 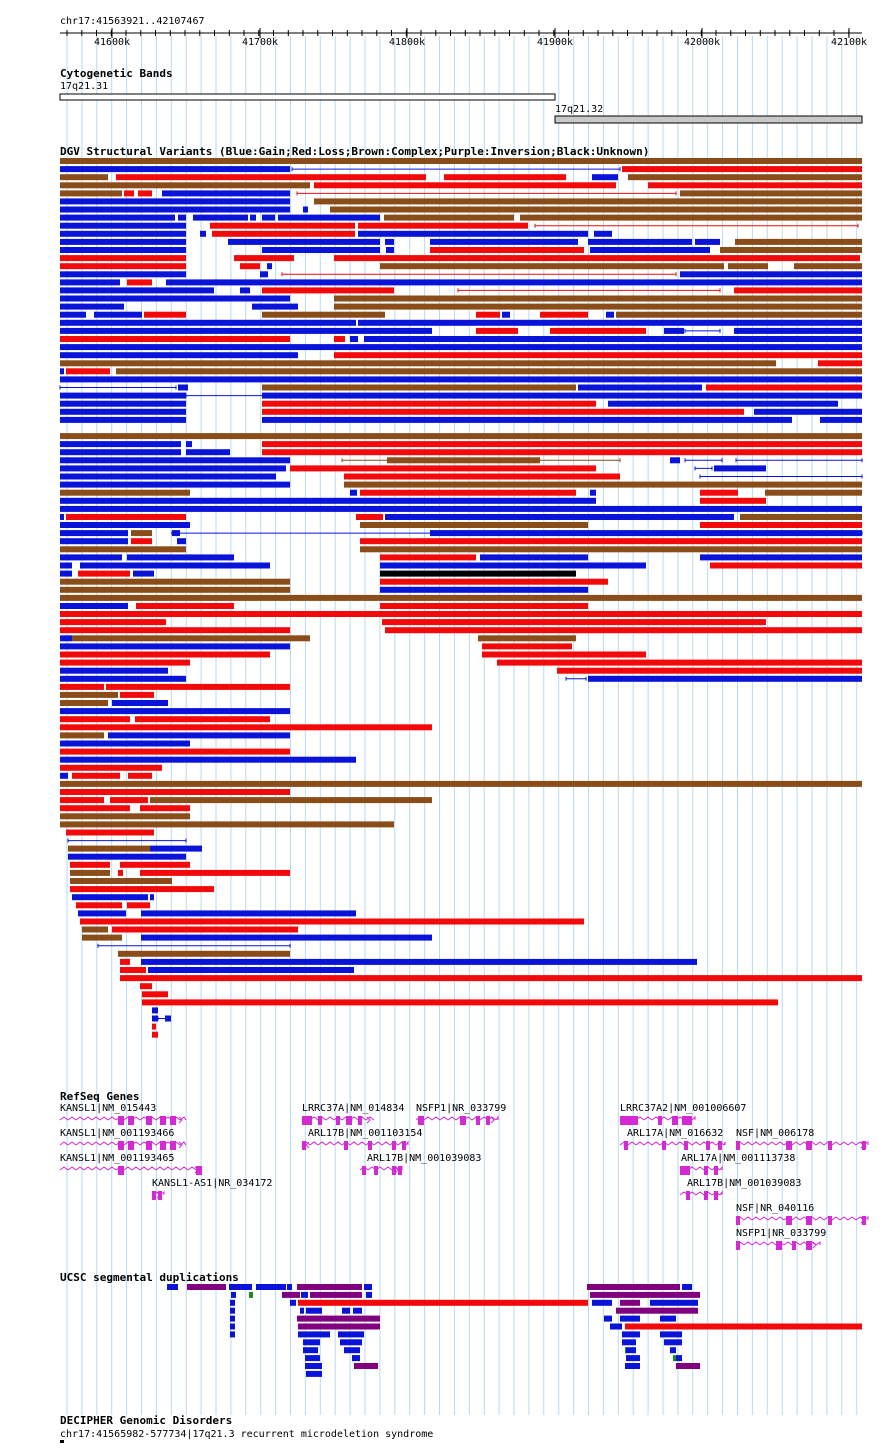 What do you see at coordinates (108, 1108) in the screenshot?
I see `refseq-gene-label: KANSL1|NM_015443` at bounding box center [108, 1108].